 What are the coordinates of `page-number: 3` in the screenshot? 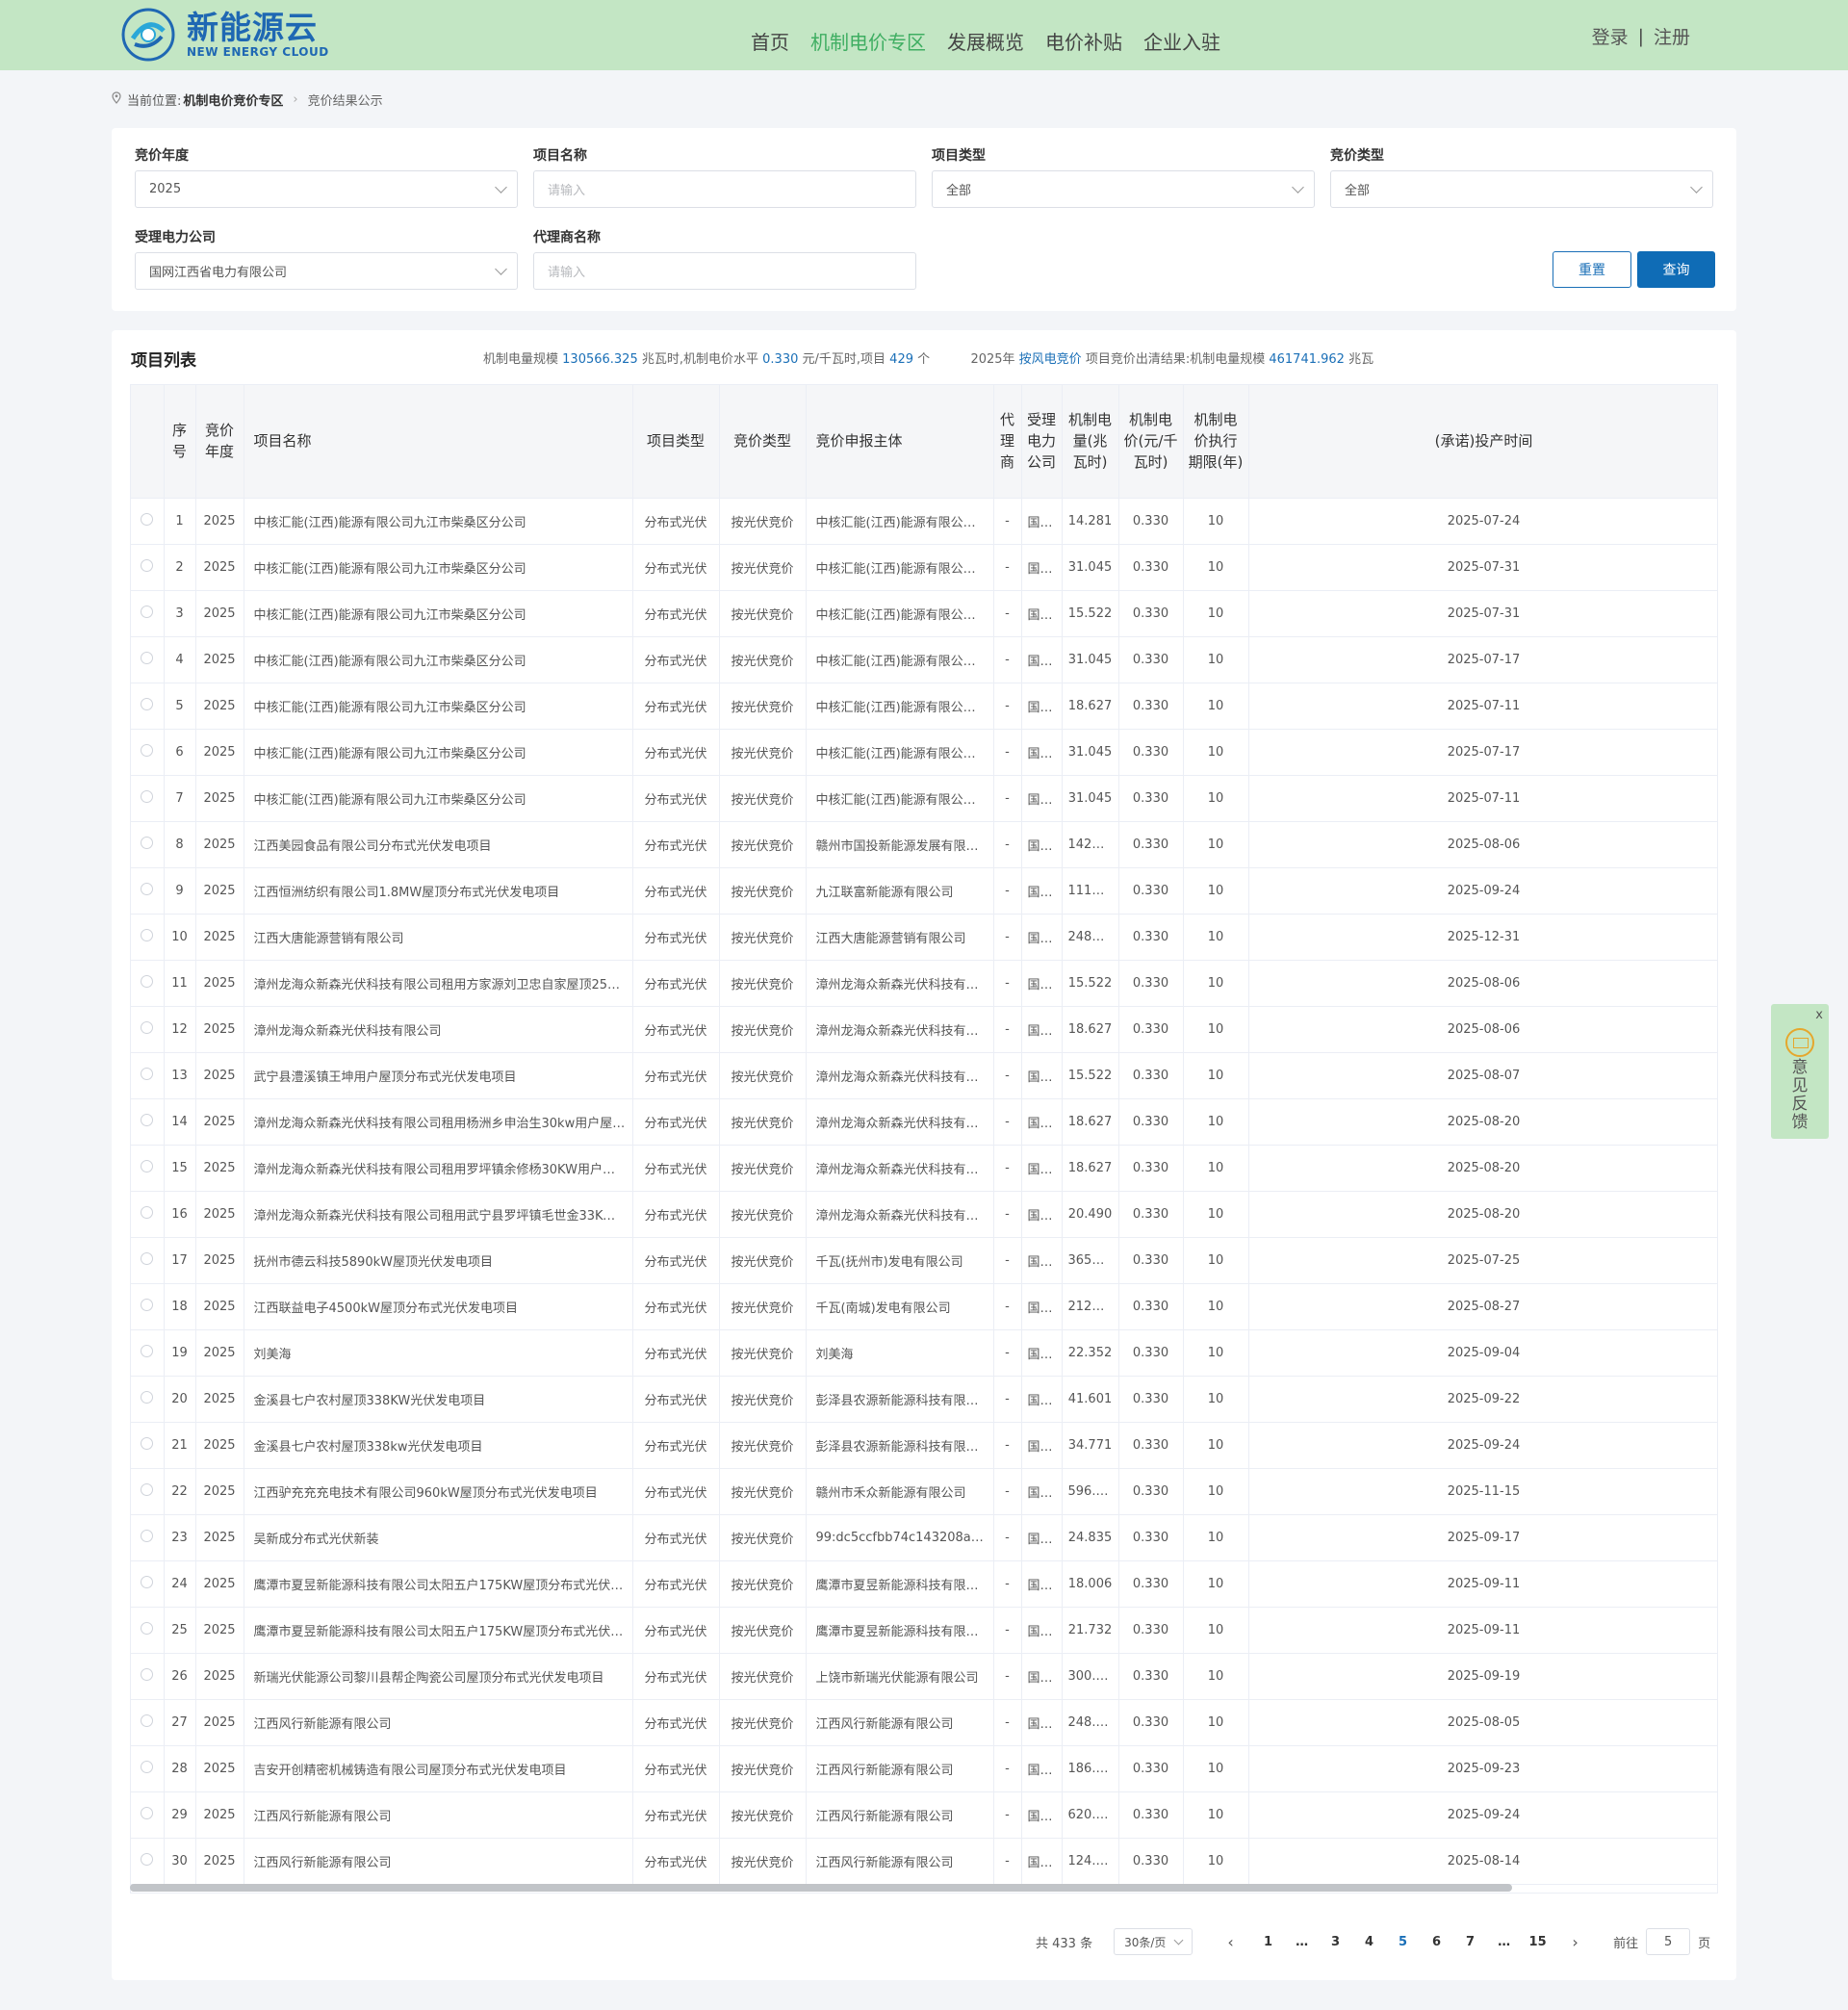 It's located at (1336, 1942).